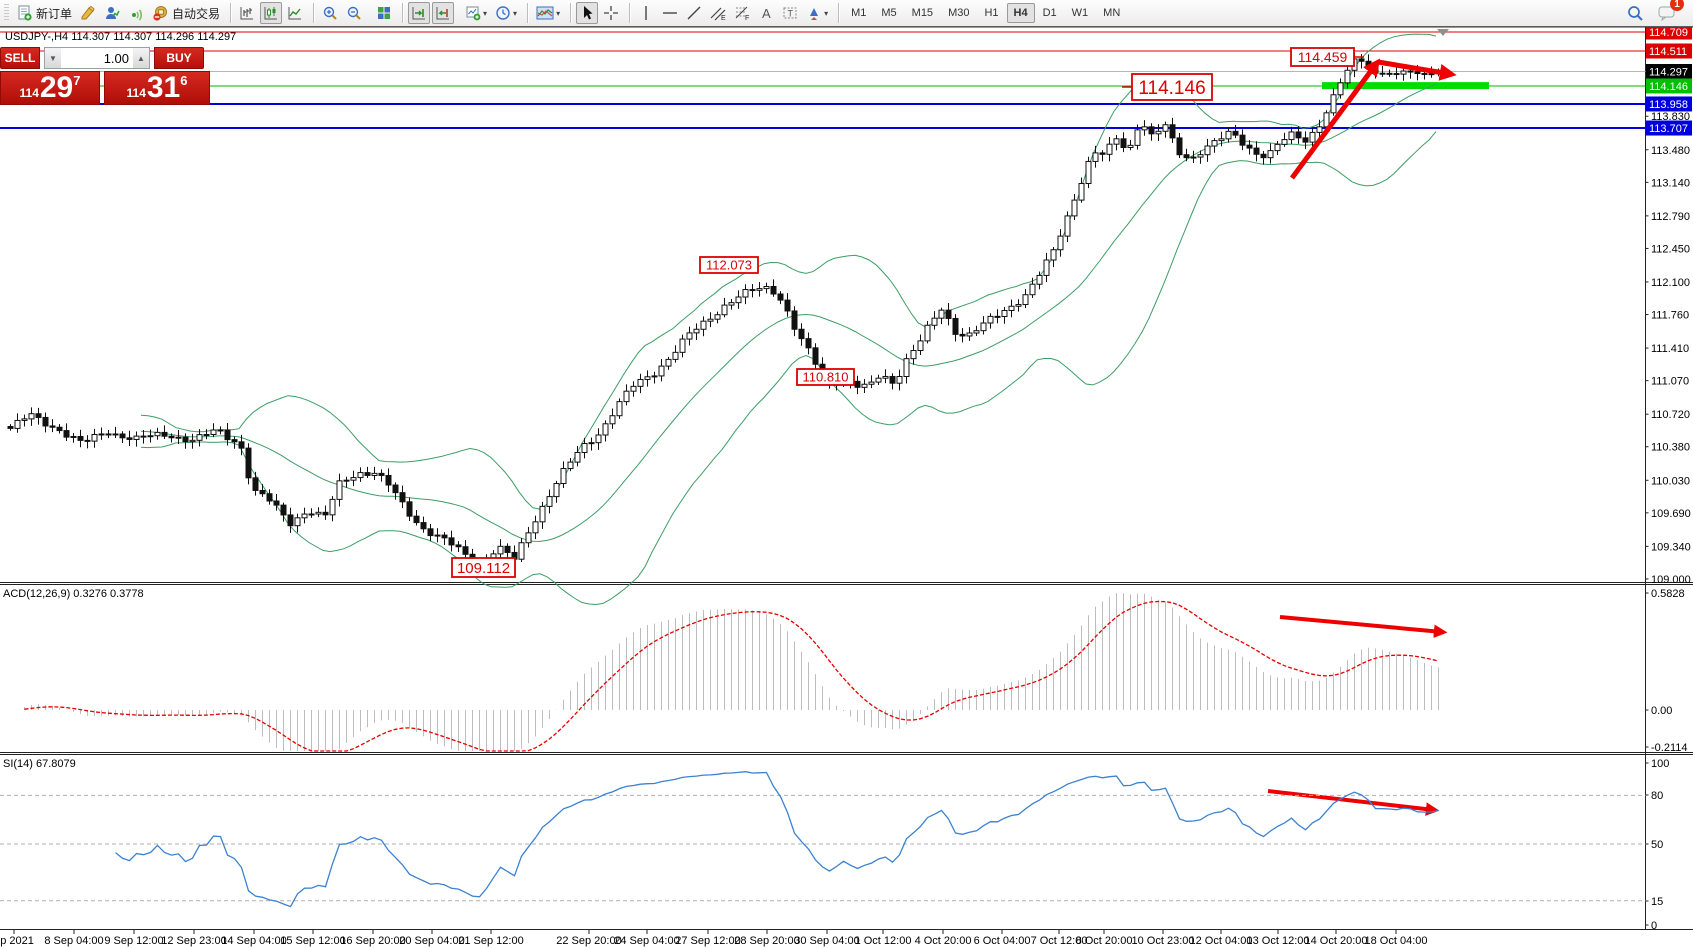  I want to click on chart-shift-icon, so click(443, 13).